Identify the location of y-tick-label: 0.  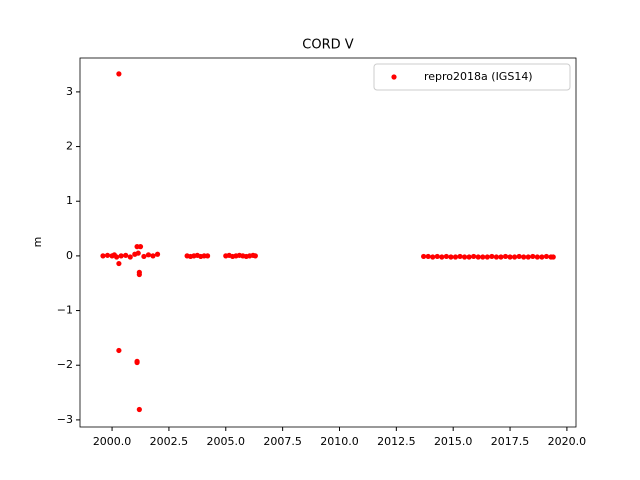
(69, 255).